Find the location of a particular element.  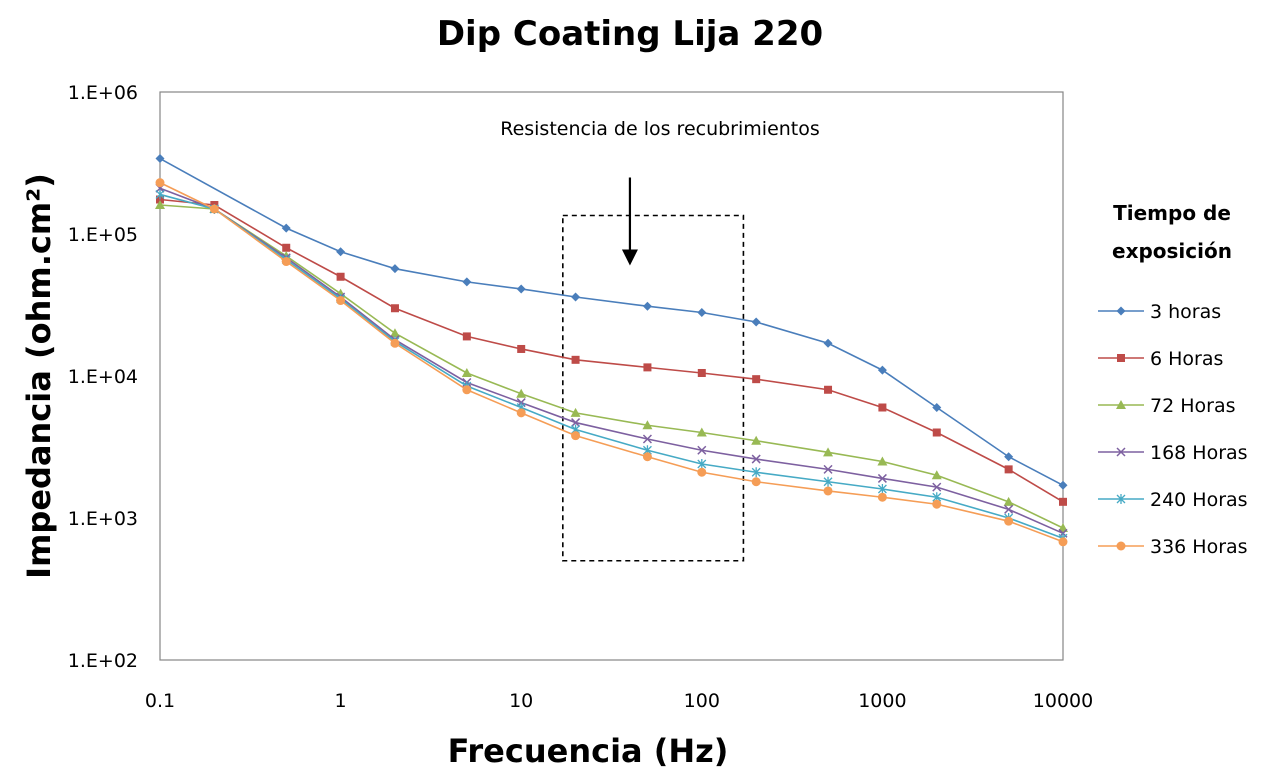

legend-label: 336 Horas is located at coordinates (1199, 547).